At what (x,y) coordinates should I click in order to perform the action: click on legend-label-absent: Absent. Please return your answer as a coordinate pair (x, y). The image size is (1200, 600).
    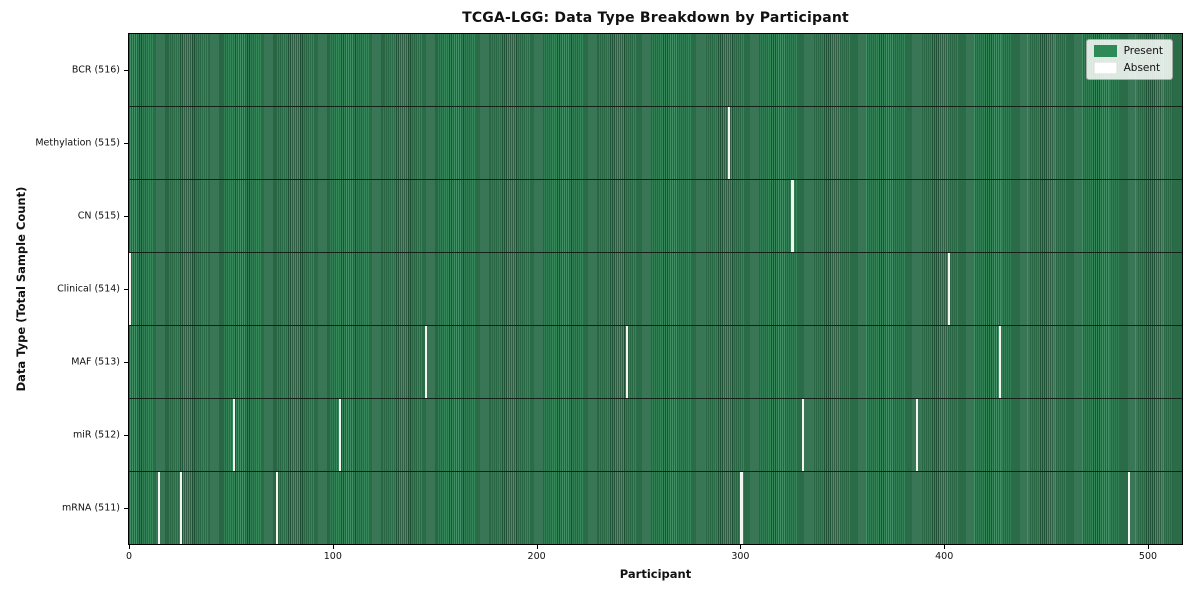
    Looking at the image, I should click on (1142, 68).